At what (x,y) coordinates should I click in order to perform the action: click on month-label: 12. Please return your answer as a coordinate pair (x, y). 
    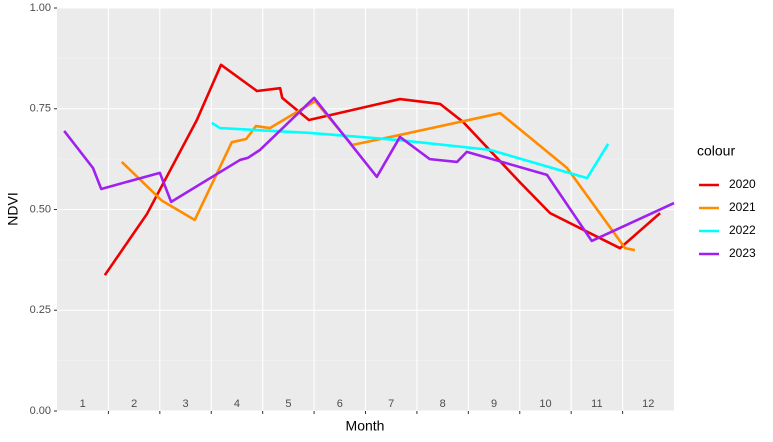
    Looking at the image, I should click on (648, 404).